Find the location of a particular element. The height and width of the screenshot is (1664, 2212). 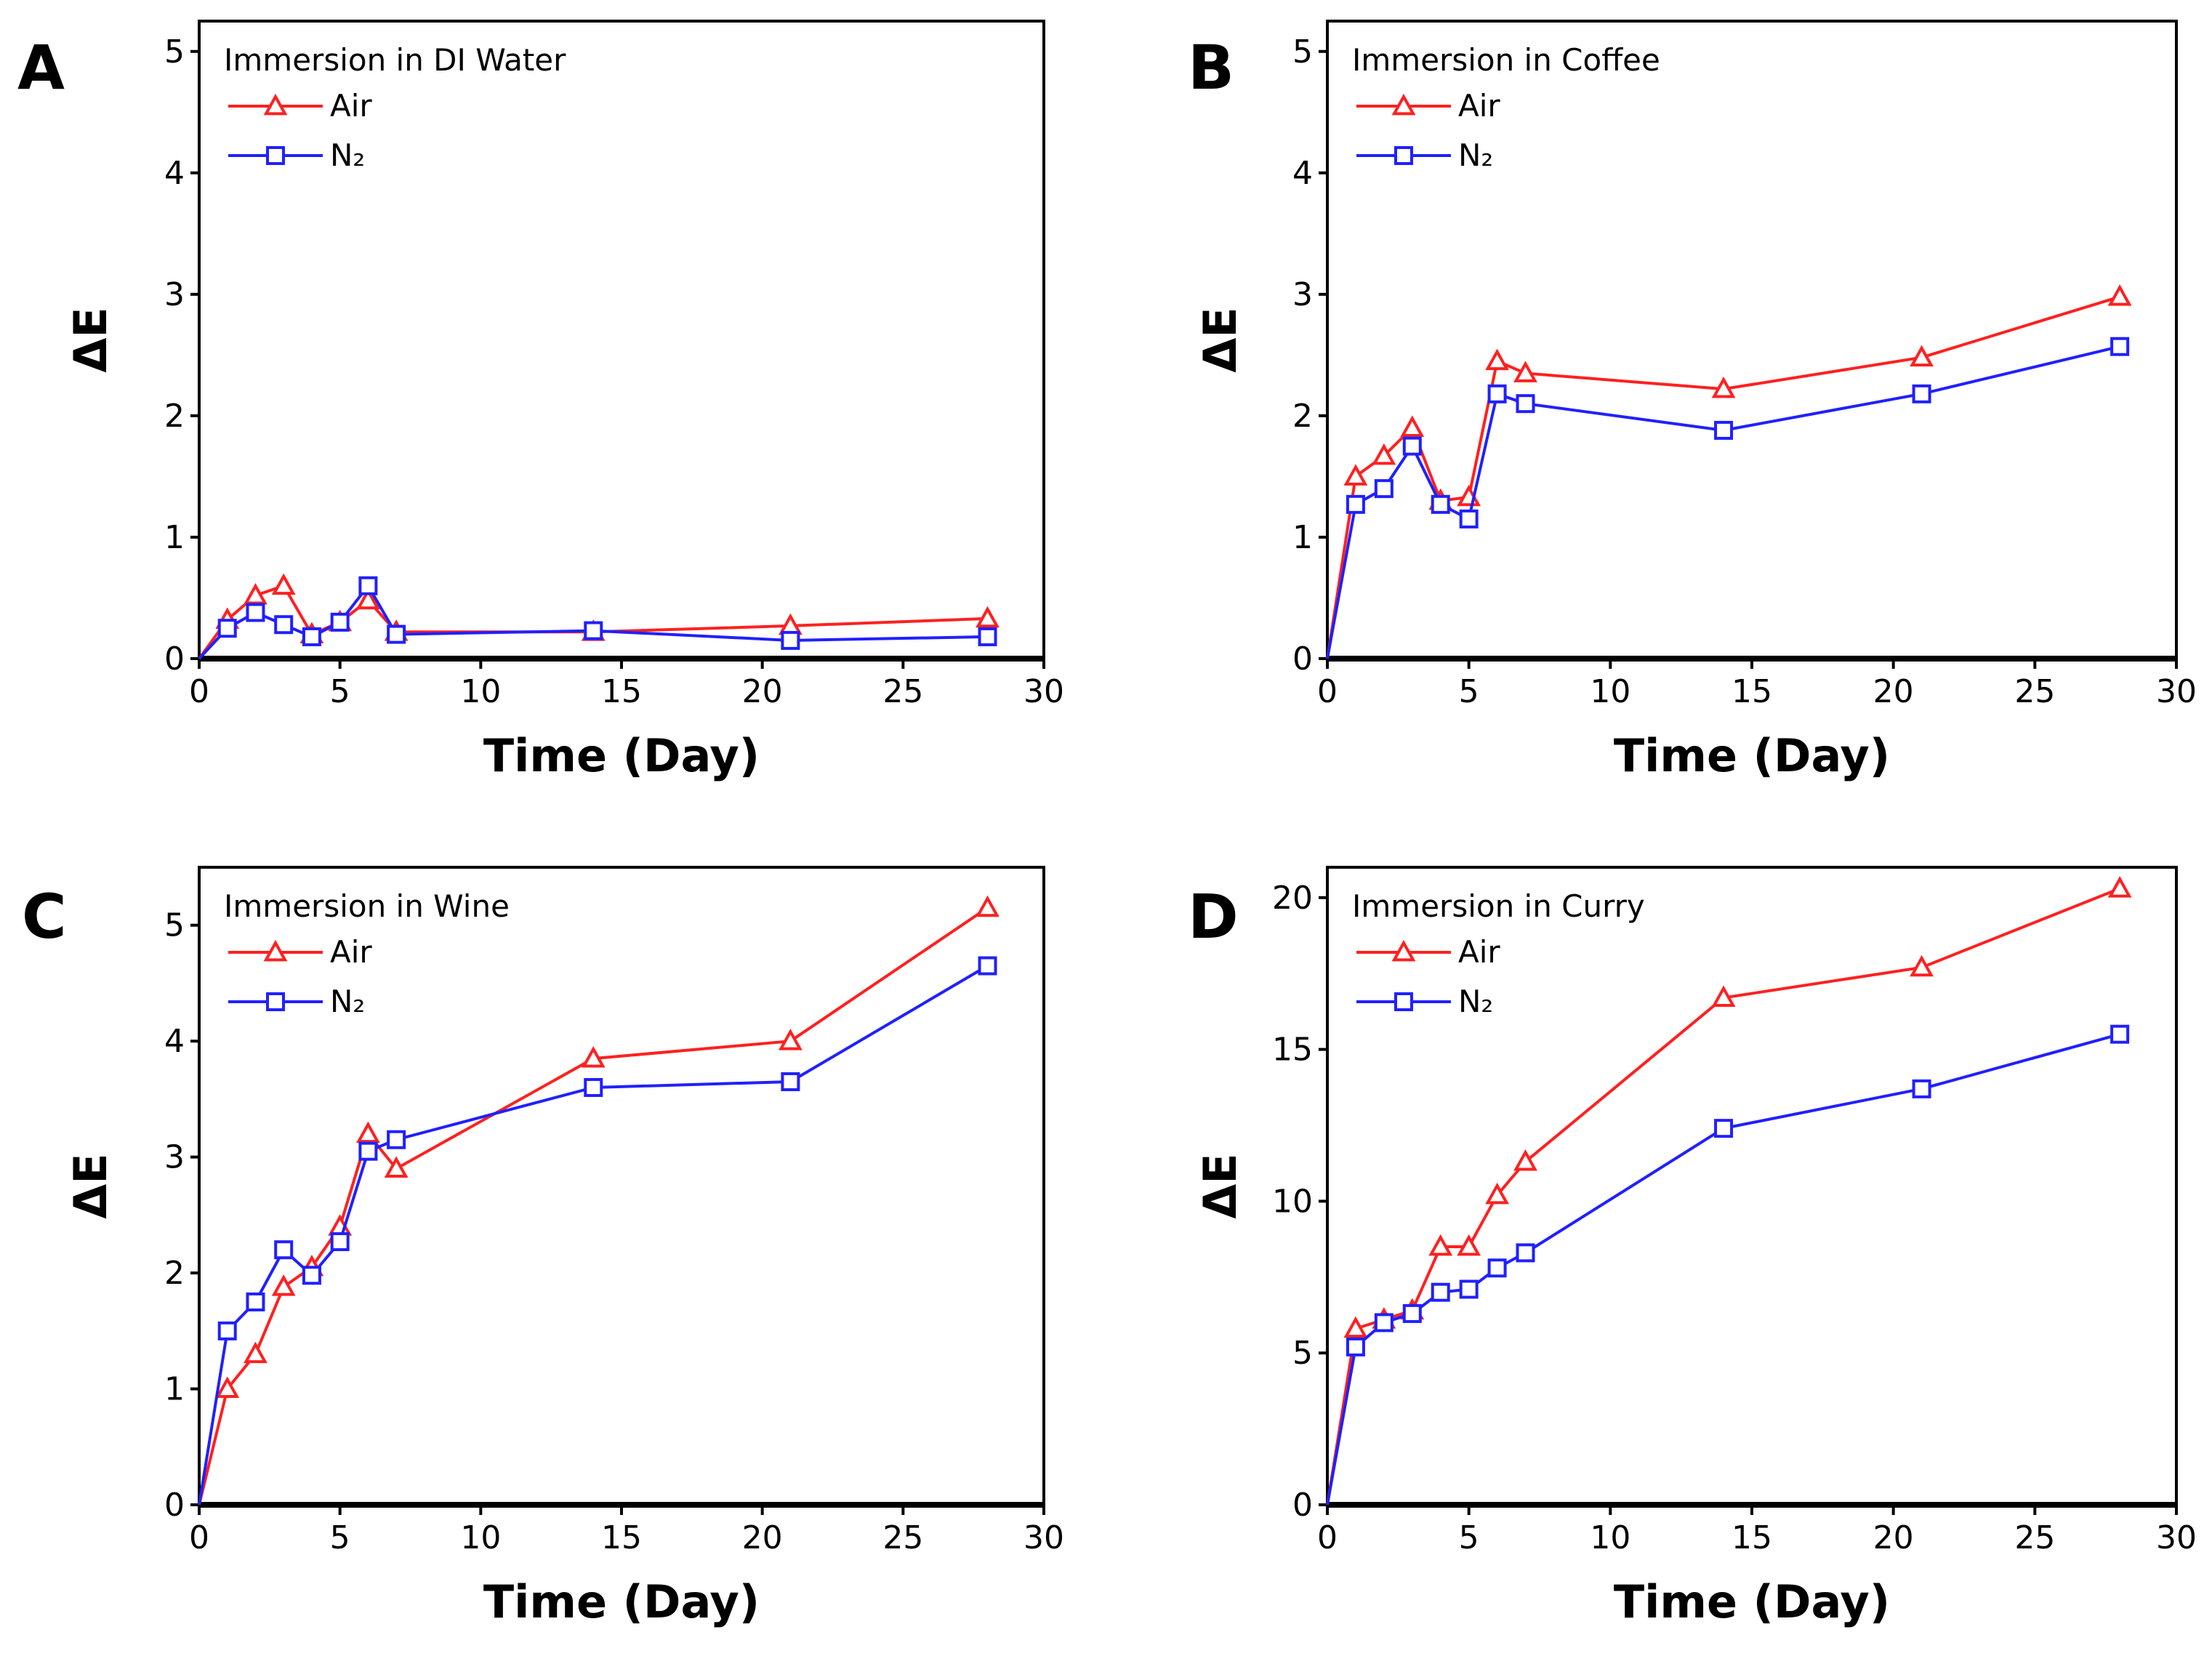

legend-label: N₂ is located at coordinates (347, 1001).